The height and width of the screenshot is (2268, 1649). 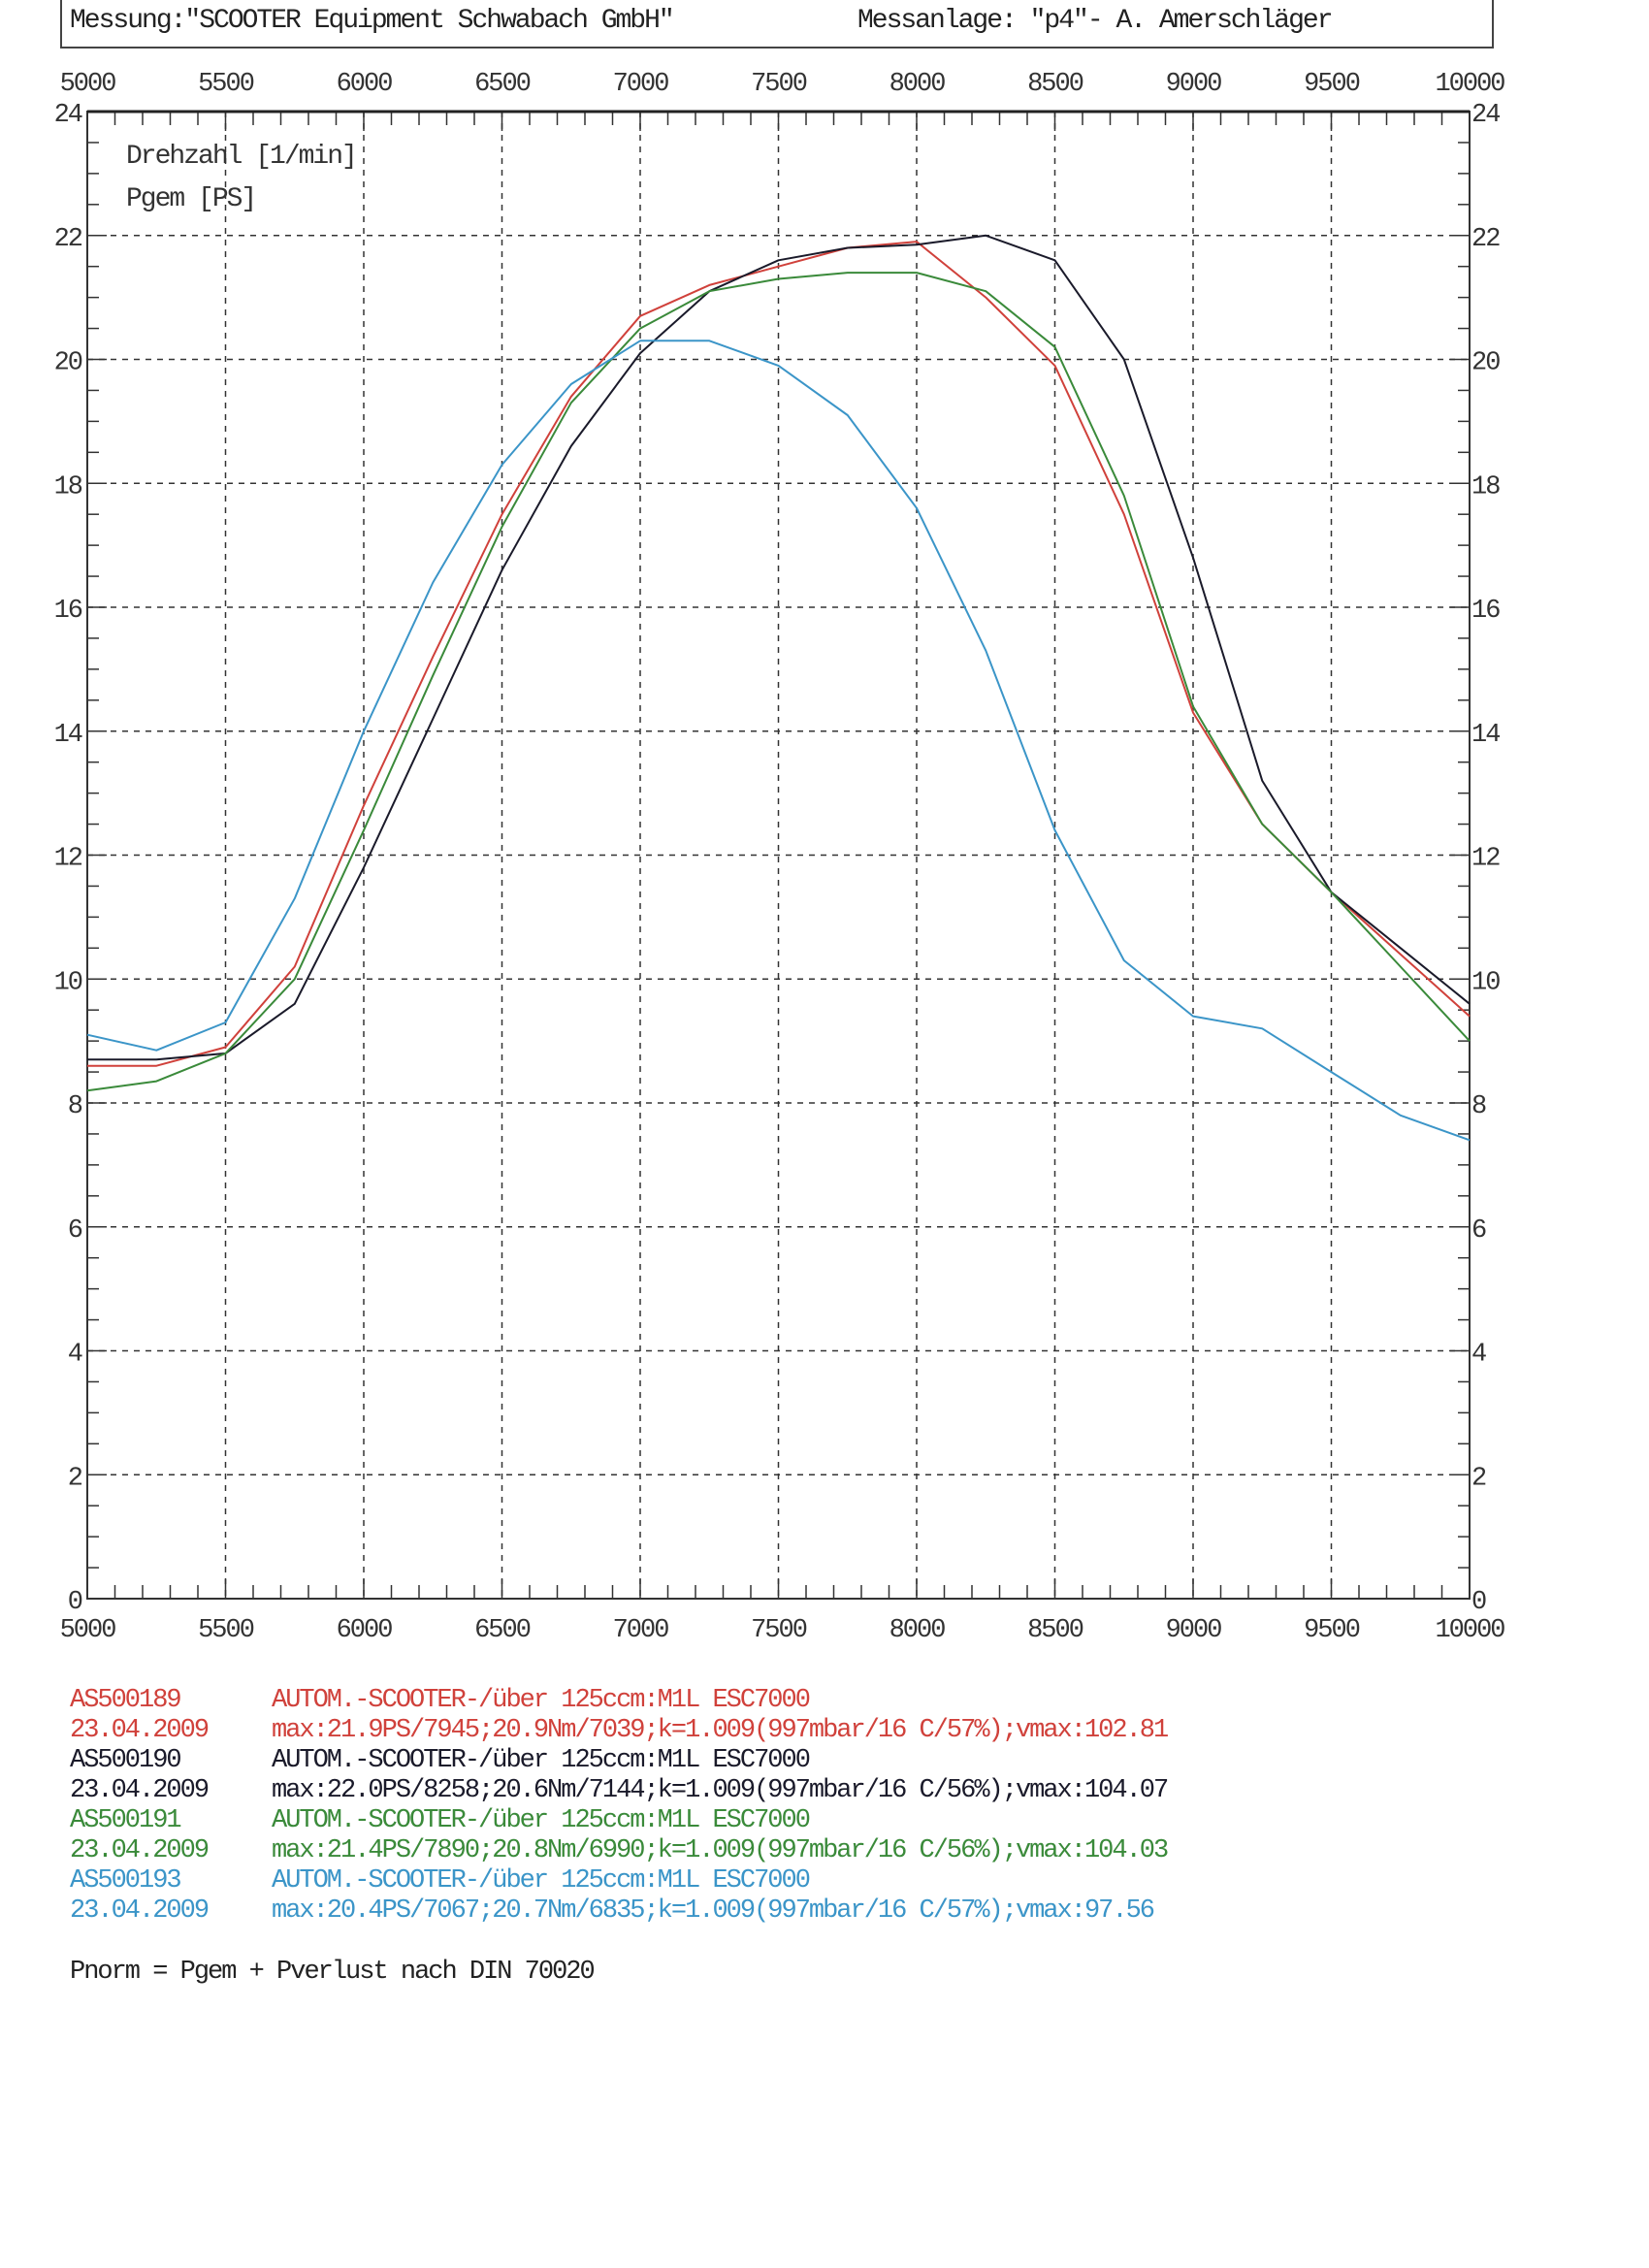 What do you see at coordinates (917, 1630) in the screenshot?
I see `x-tick-label-bottom: 8000` at bounding box center [917, 1630].